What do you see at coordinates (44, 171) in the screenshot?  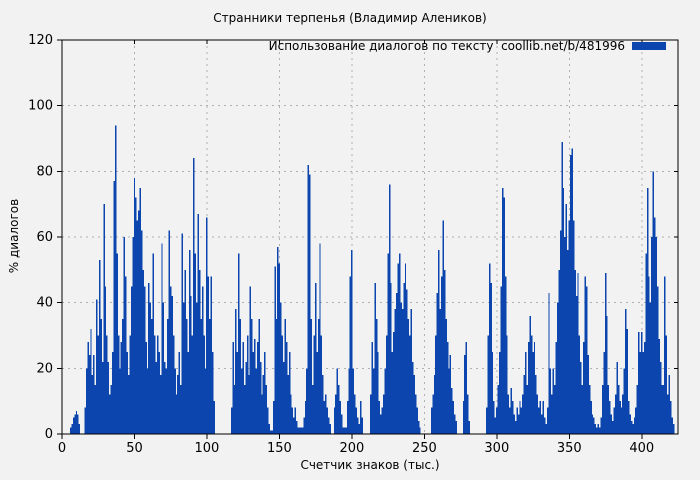 I see `y-tick-label: 80` at bounding box center [44, 171].